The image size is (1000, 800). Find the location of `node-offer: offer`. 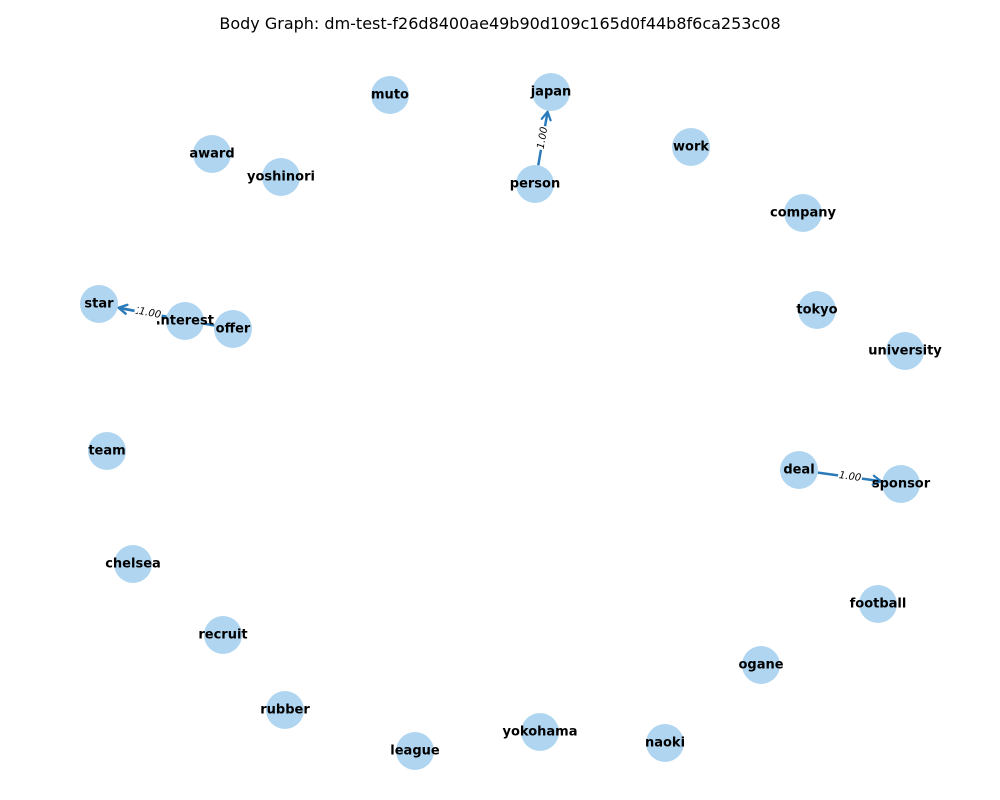

node-offer: offer is located at coordinates (233, 329).